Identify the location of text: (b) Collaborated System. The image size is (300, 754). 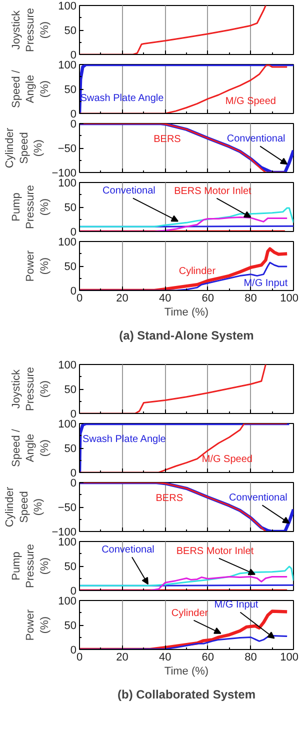
(186, 695).